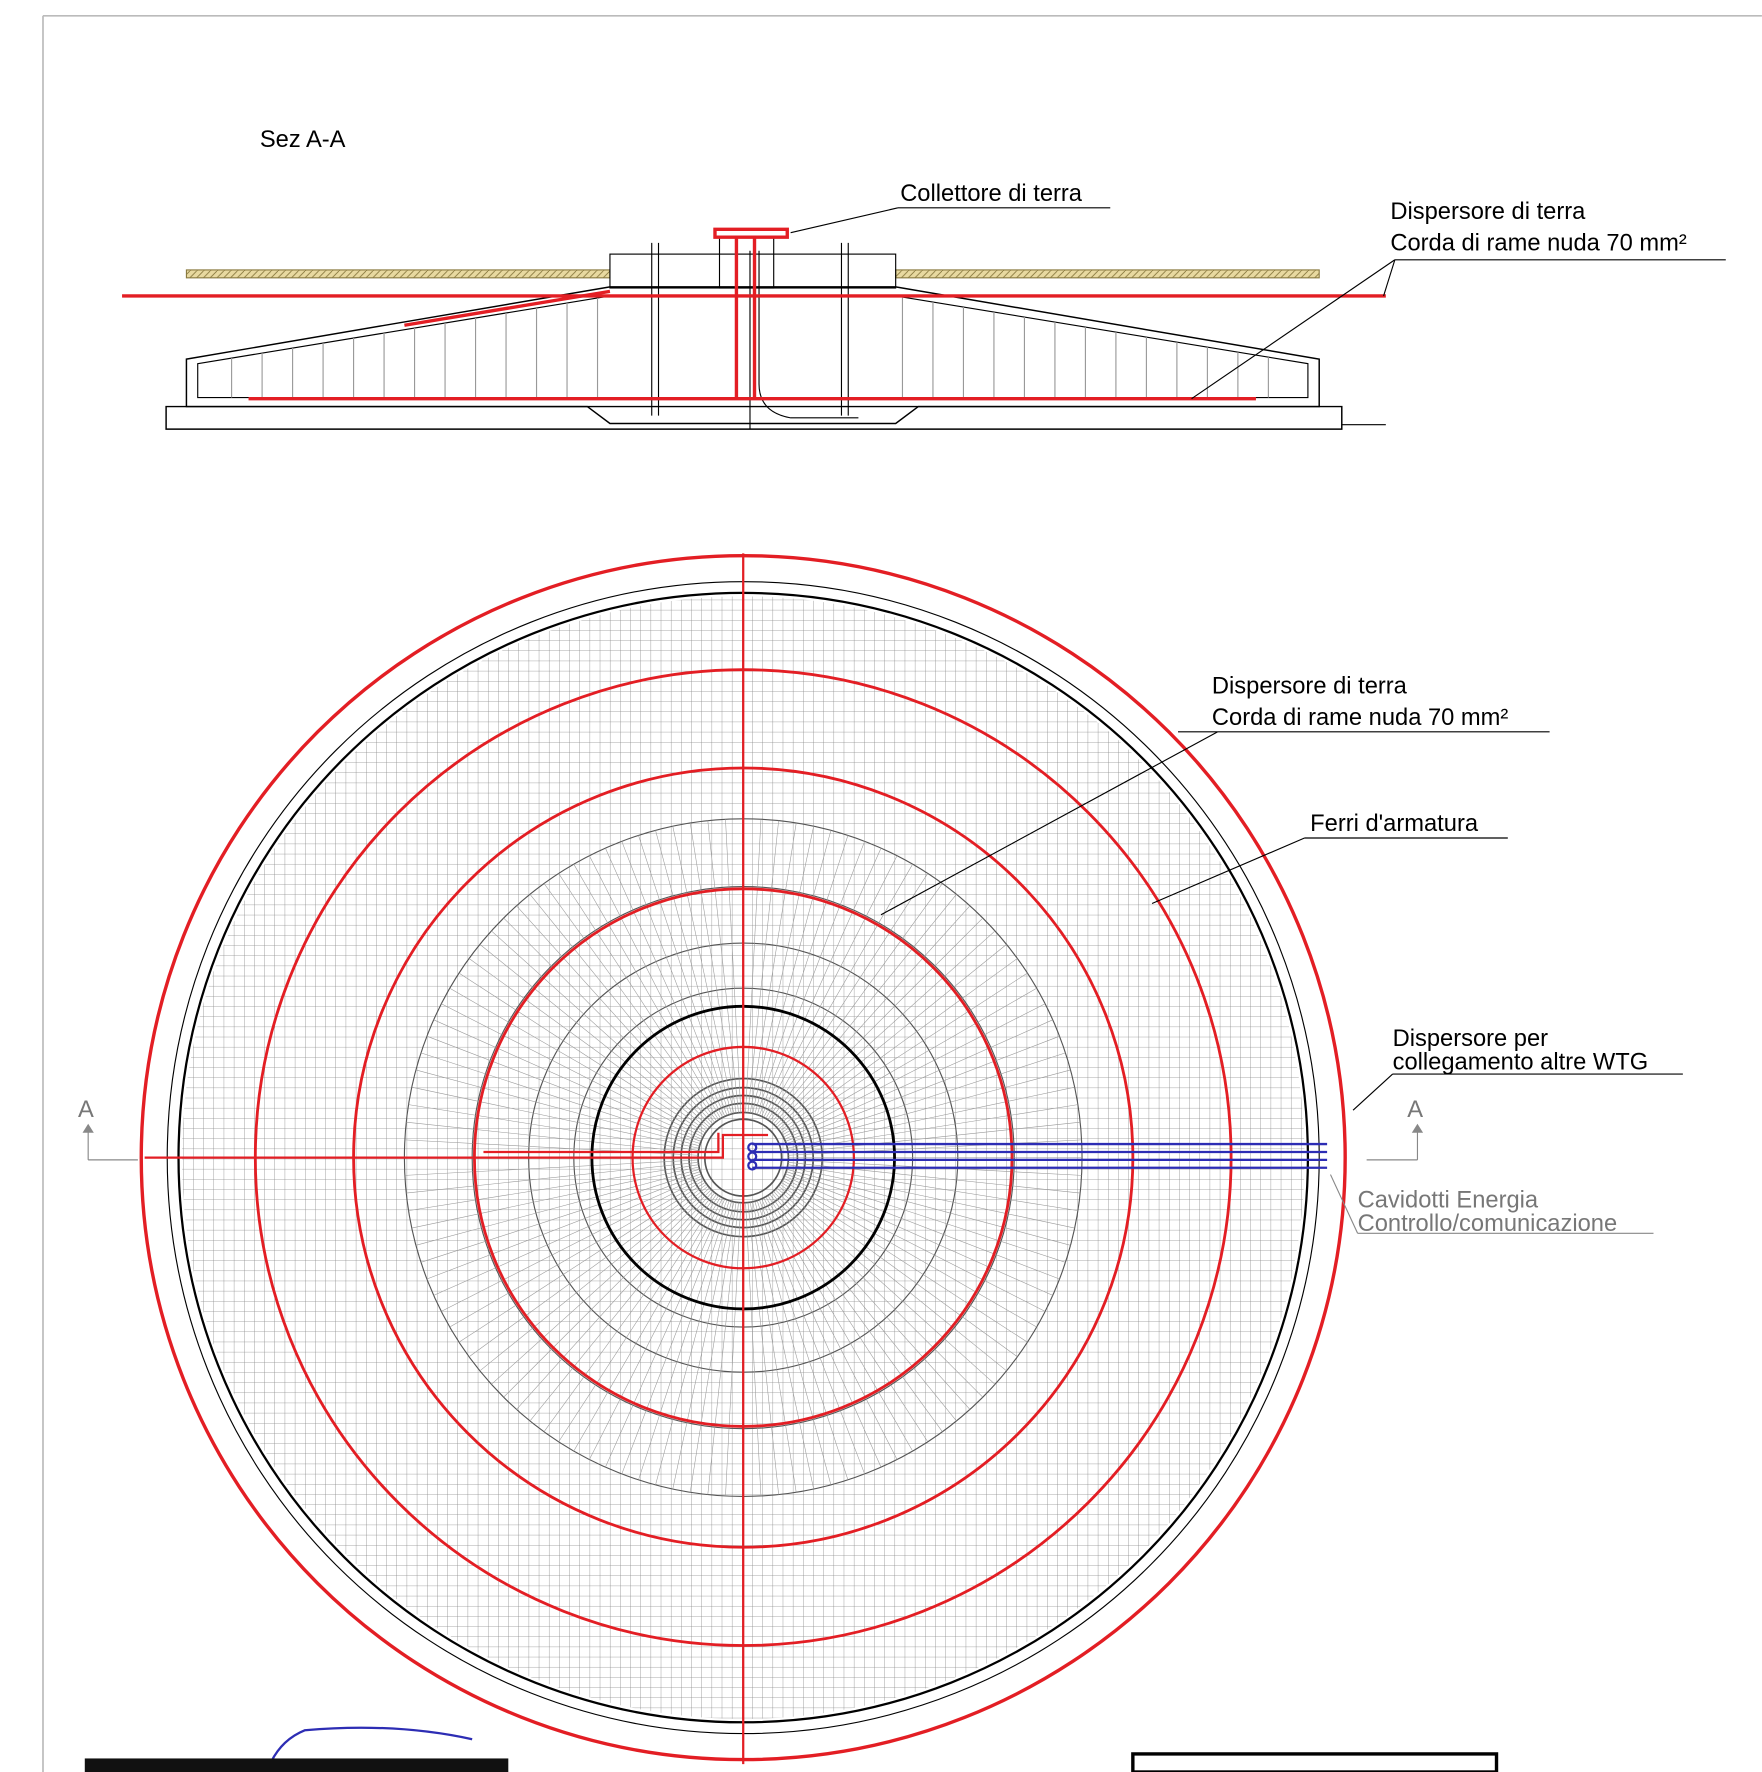 This screenshot has height=1772, width=1762. Describe the element at coordinates (1488, 212) in the screenshot. I see `label: Dispersore di terra` at that location.